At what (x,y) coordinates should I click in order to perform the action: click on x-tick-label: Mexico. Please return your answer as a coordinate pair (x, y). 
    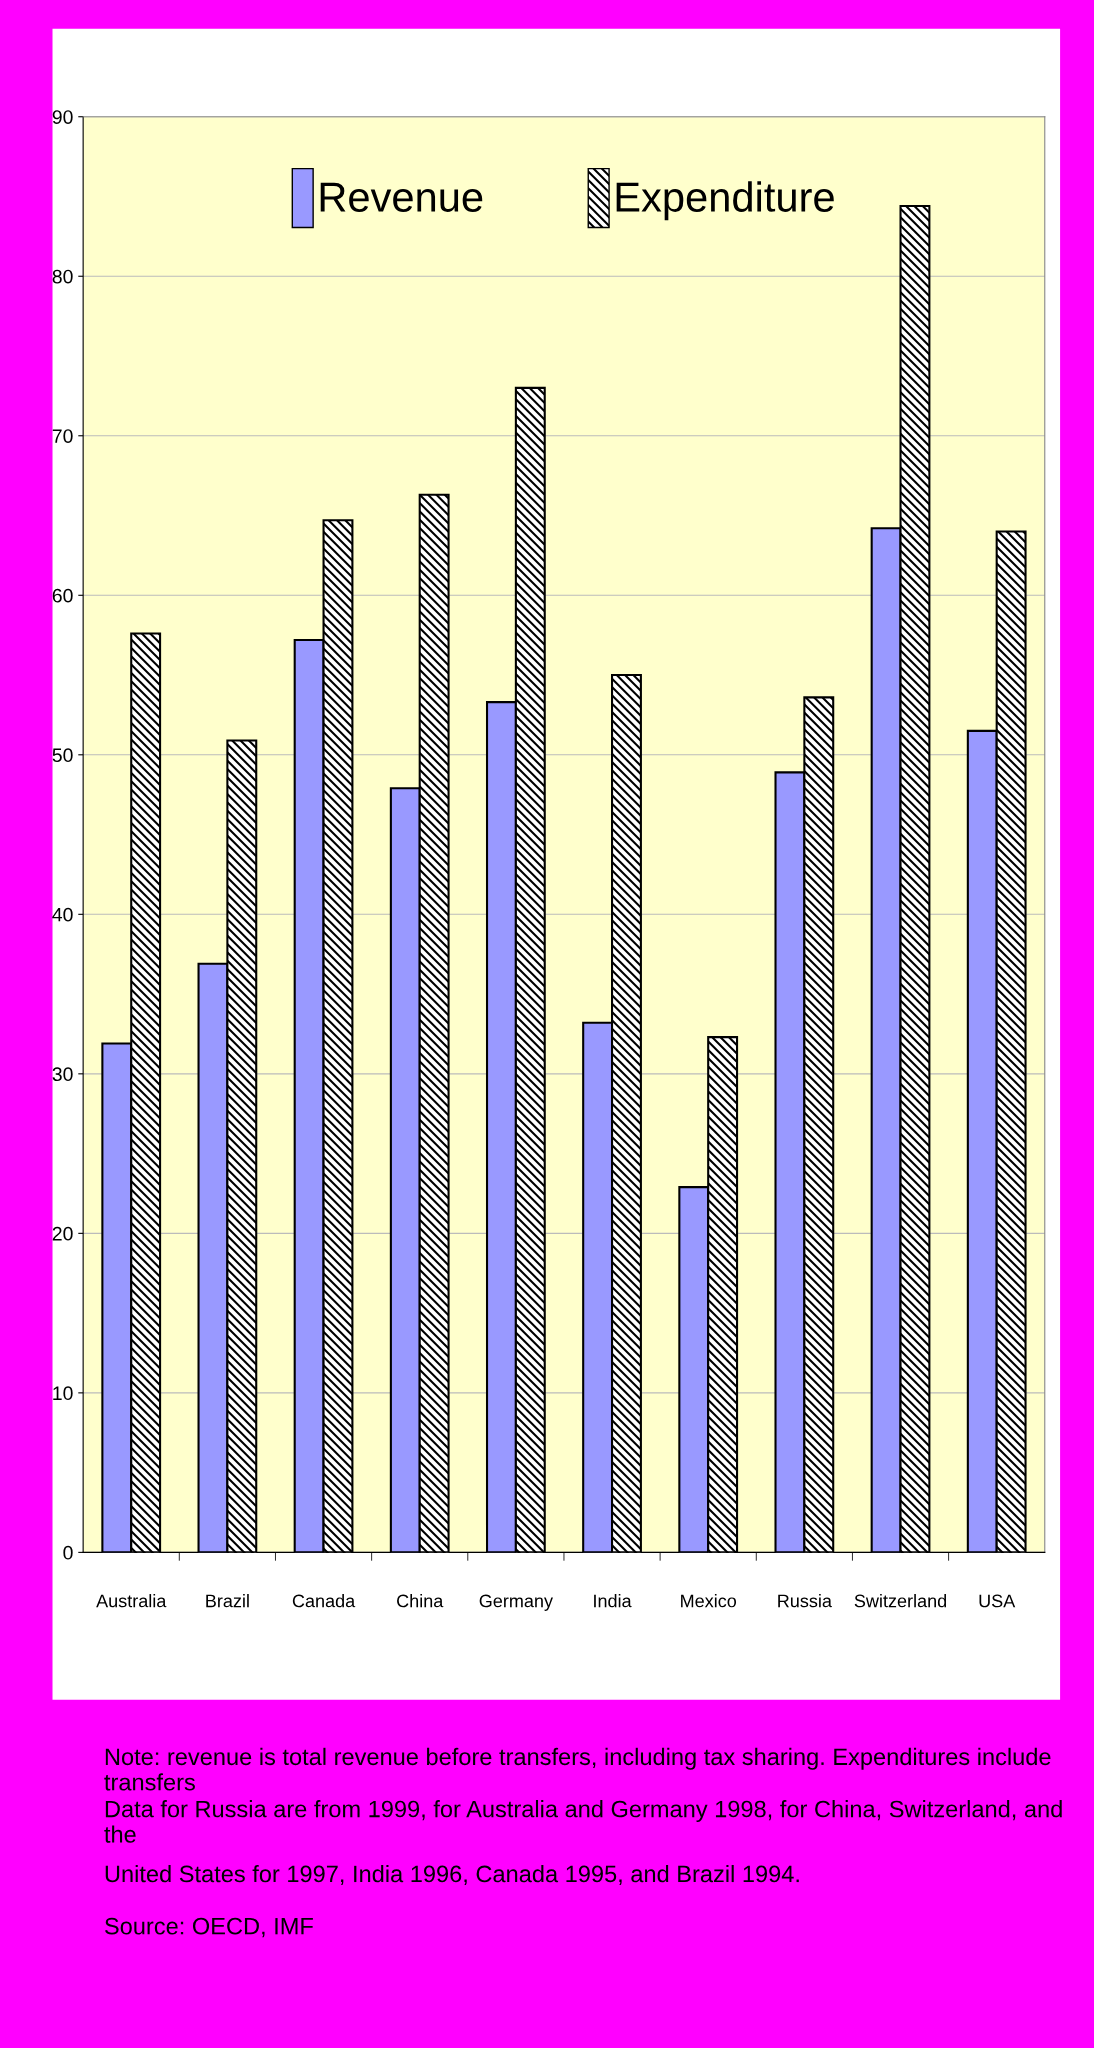
    Looking at the image, I should click on (709, 1601).